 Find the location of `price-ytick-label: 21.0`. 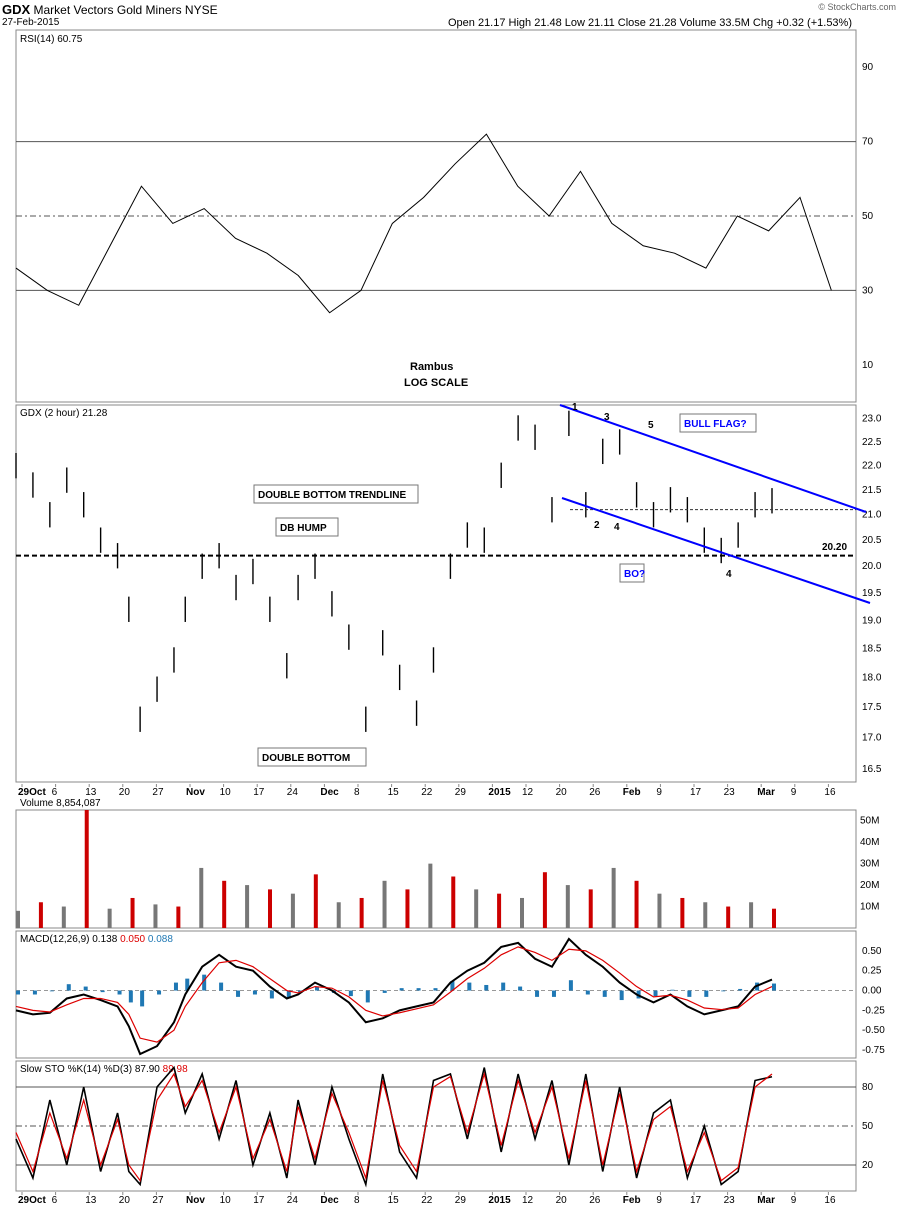

price-ytick-label: 21.0 is located at coordinates (872, 515).